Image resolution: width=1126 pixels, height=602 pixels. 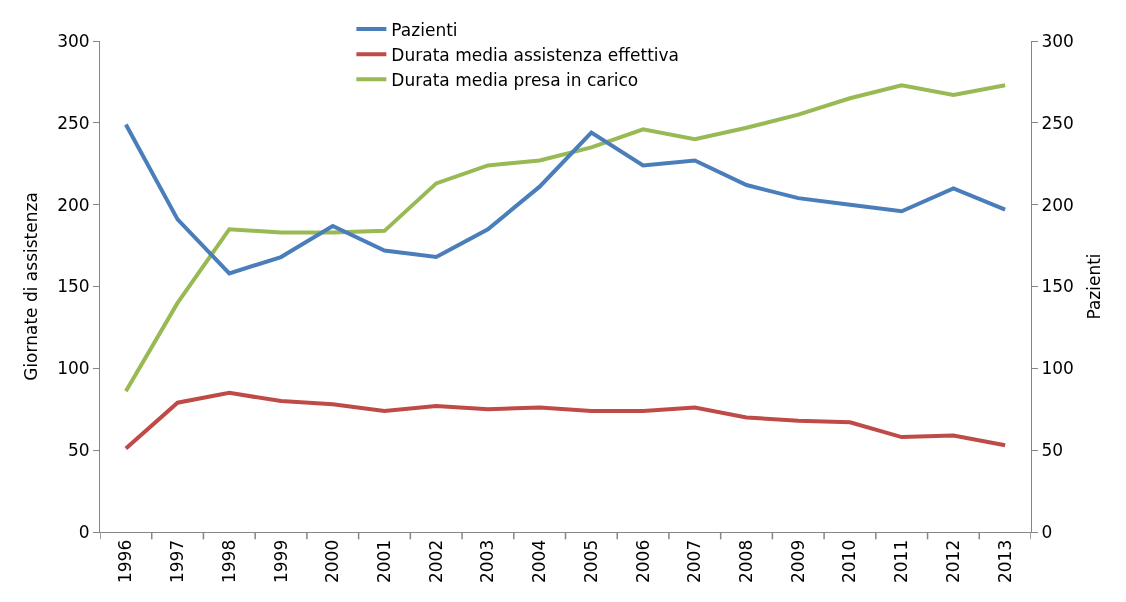 What do you see at coordinates (73, 286) in the screenshot?
I see `y-tick-label: 150` at bounding box center [73, 286].